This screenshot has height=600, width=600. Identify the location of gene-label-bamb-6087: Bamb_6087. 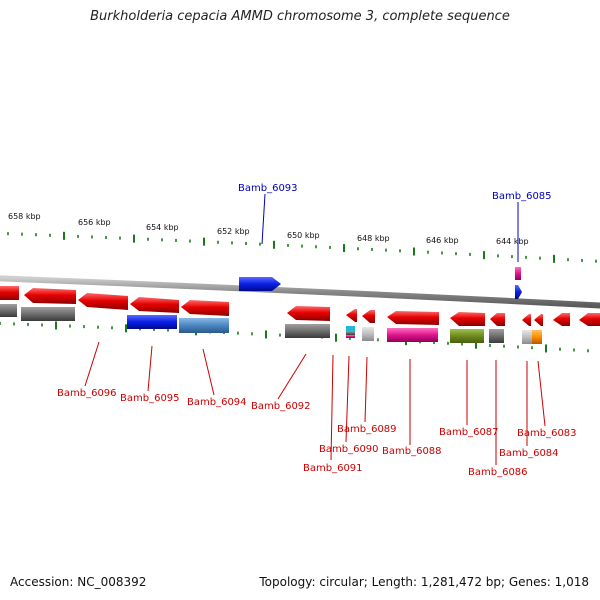
(469, 432).